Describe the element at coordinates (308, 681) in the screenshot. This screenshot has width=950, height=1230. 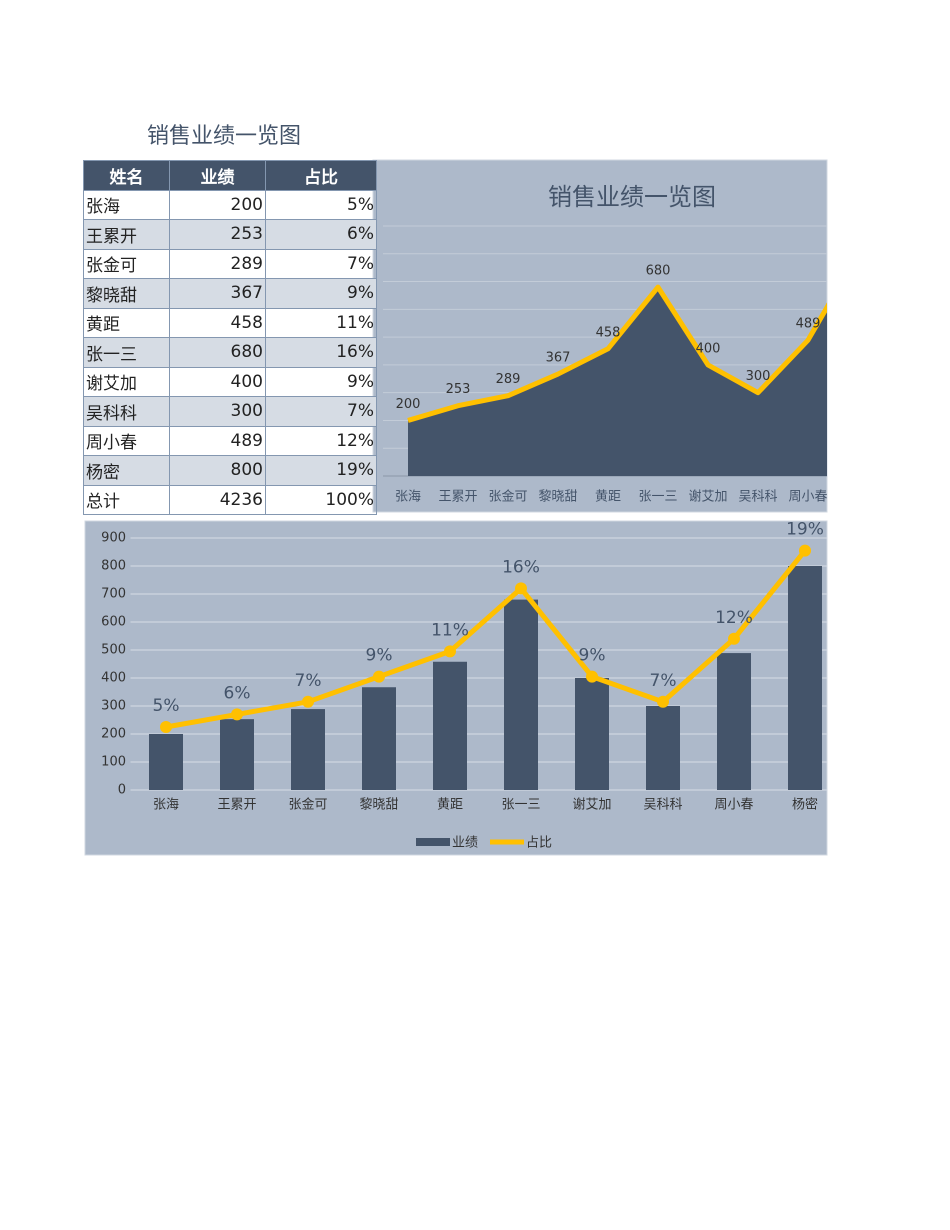
I see `data-label: 7%` at that location.